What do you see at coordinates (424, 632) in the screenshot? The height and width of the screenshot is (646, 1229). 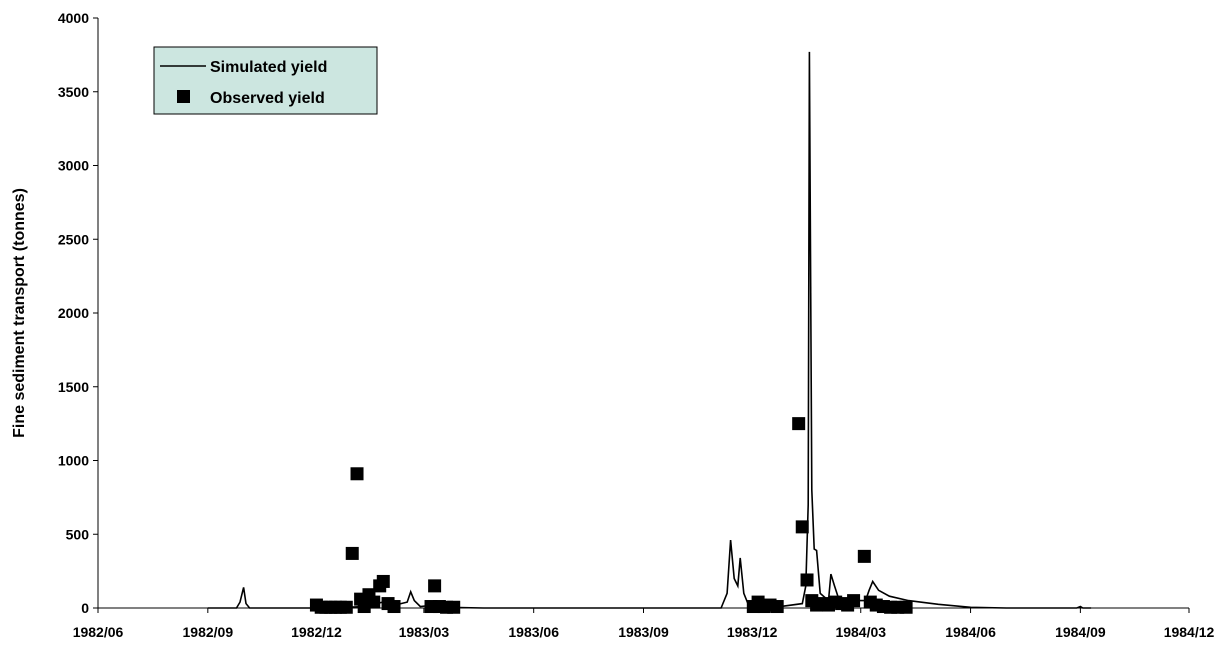 I see `x-tick-label: 1983/03` at bounding box center [424, 632].